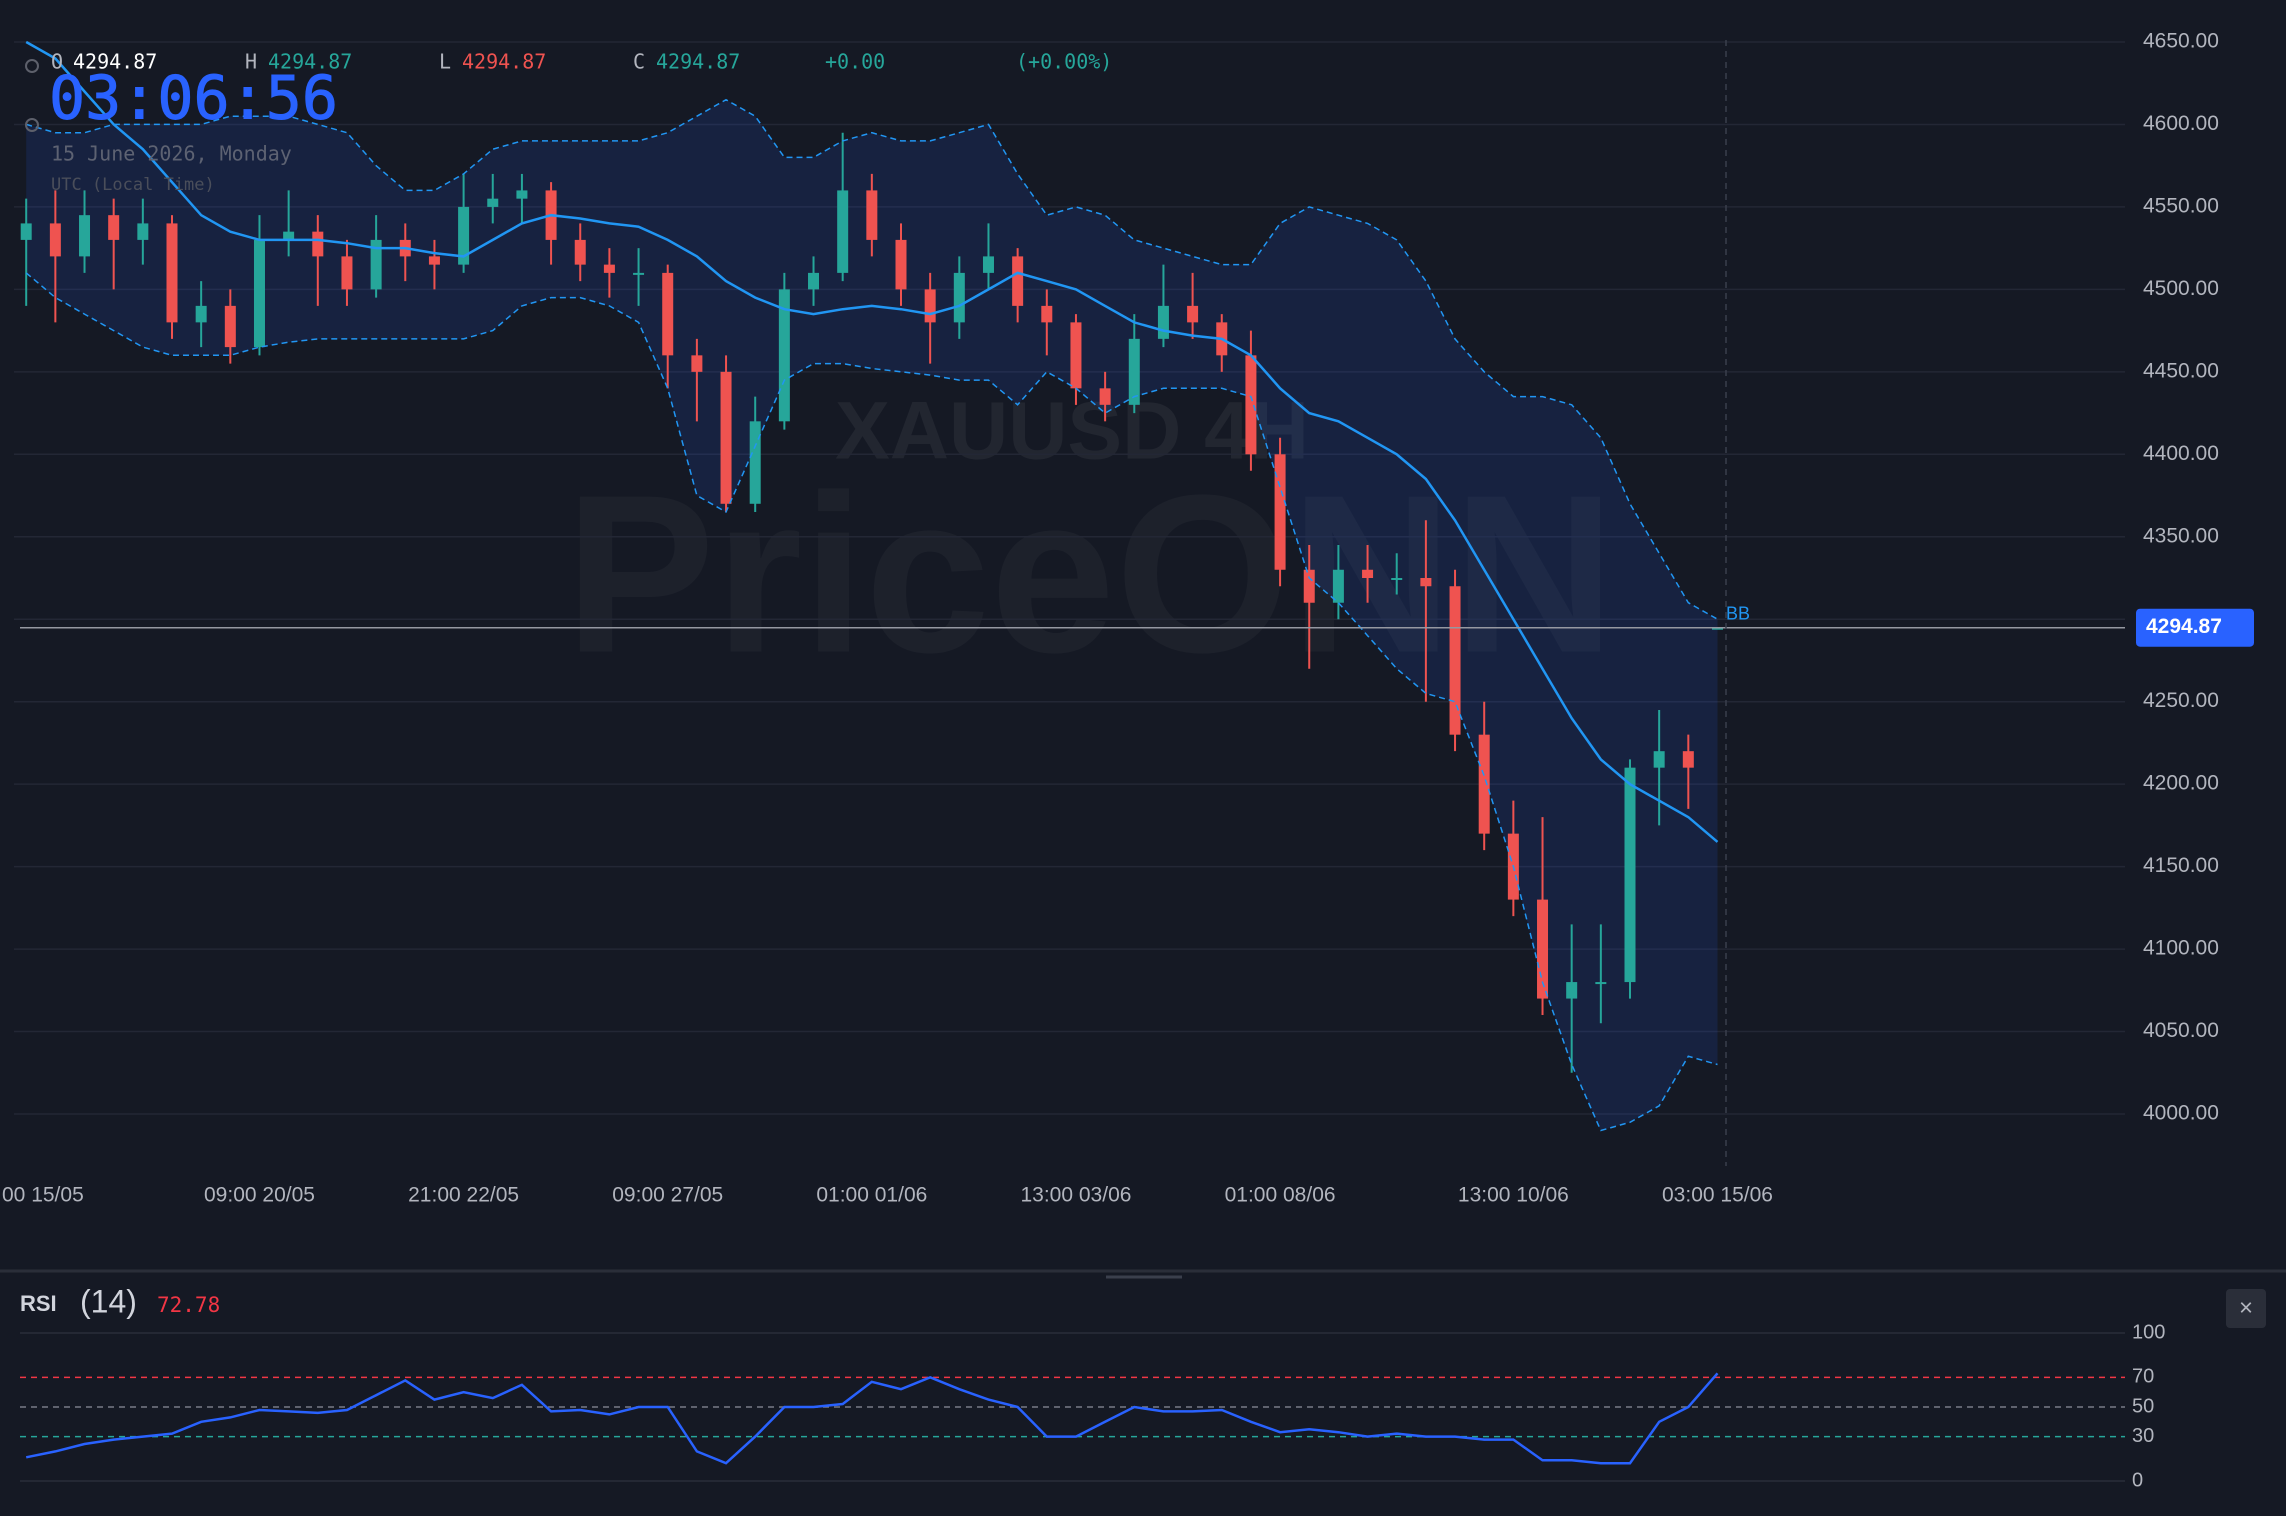 Image resolution: width=2286 pixels, height=1516 pixels. I want to click on x-tick-label: 00 15/05, so click(43, 1195).